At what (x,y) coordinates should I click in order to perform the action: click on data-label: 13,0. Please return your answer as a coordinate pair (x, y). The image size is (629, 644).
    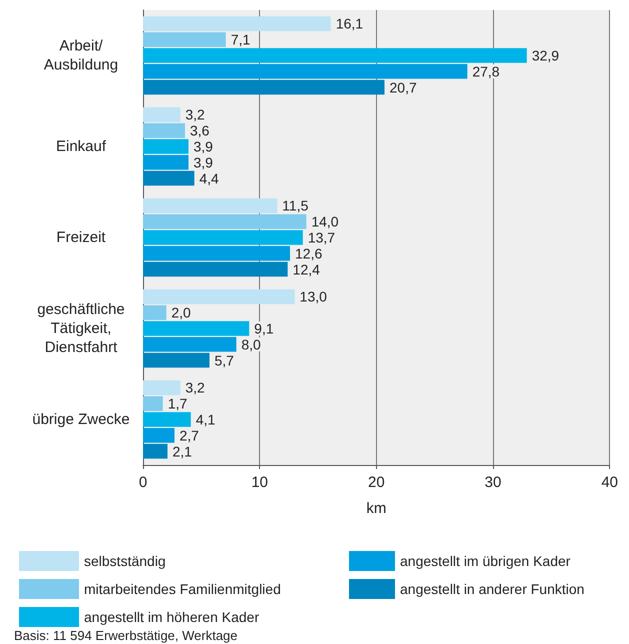
    Looking at the image, I should click on (314, 296).